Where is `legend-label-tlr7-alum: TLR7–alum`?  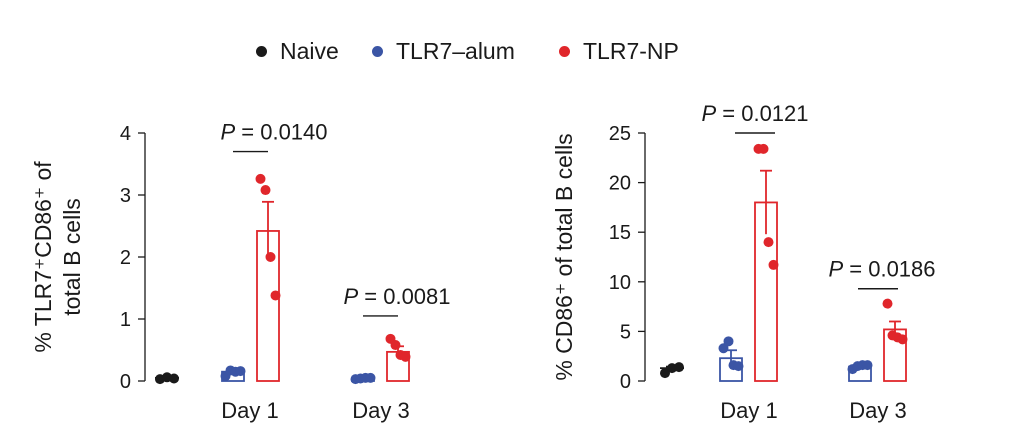
legend-label-tlr7-alum: TLR7–alum is located at coordinates (455, 51).